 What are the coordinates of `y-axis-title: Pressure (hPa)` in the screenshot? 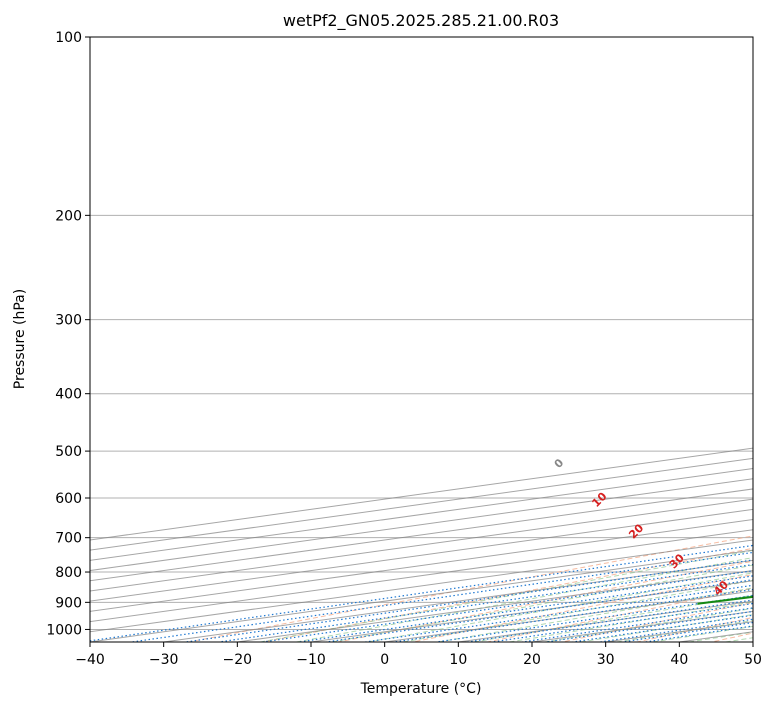 It's located at (20, 339).